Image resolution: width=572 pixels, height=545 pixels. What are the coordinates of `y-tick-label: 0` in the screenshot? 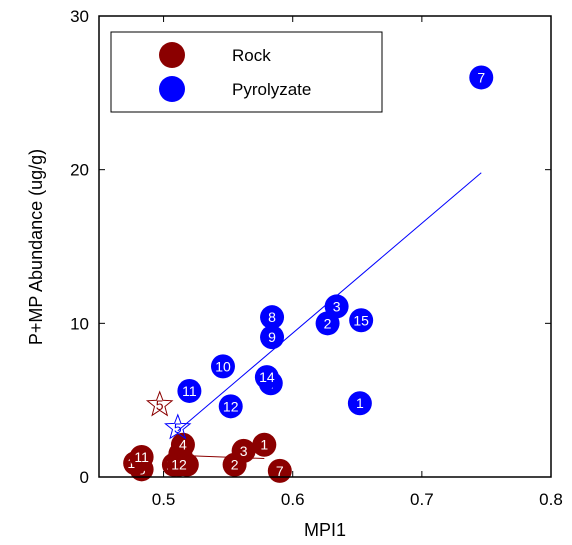 It's located at (84, 477).